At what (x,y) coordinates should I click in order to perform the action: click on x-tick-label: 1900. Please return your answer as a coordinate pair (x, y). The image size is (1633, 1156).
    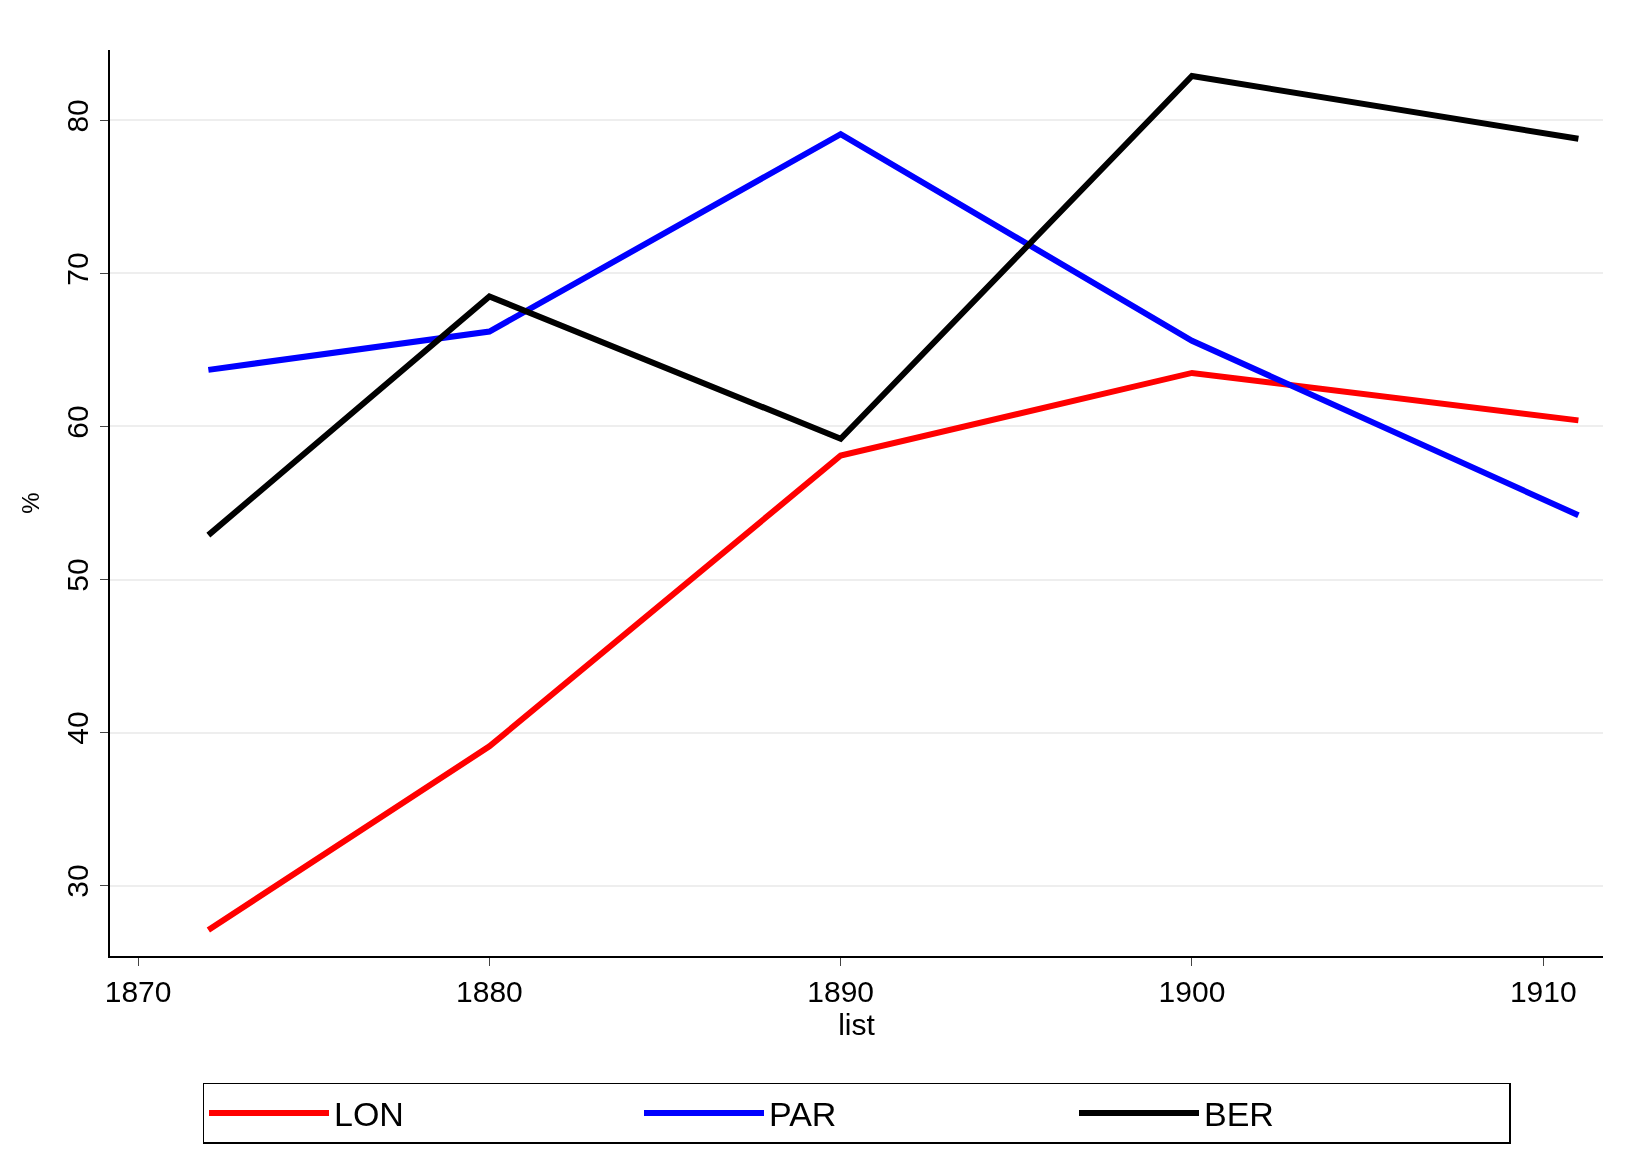
    Looking at the image, I should click on (1192, 991).